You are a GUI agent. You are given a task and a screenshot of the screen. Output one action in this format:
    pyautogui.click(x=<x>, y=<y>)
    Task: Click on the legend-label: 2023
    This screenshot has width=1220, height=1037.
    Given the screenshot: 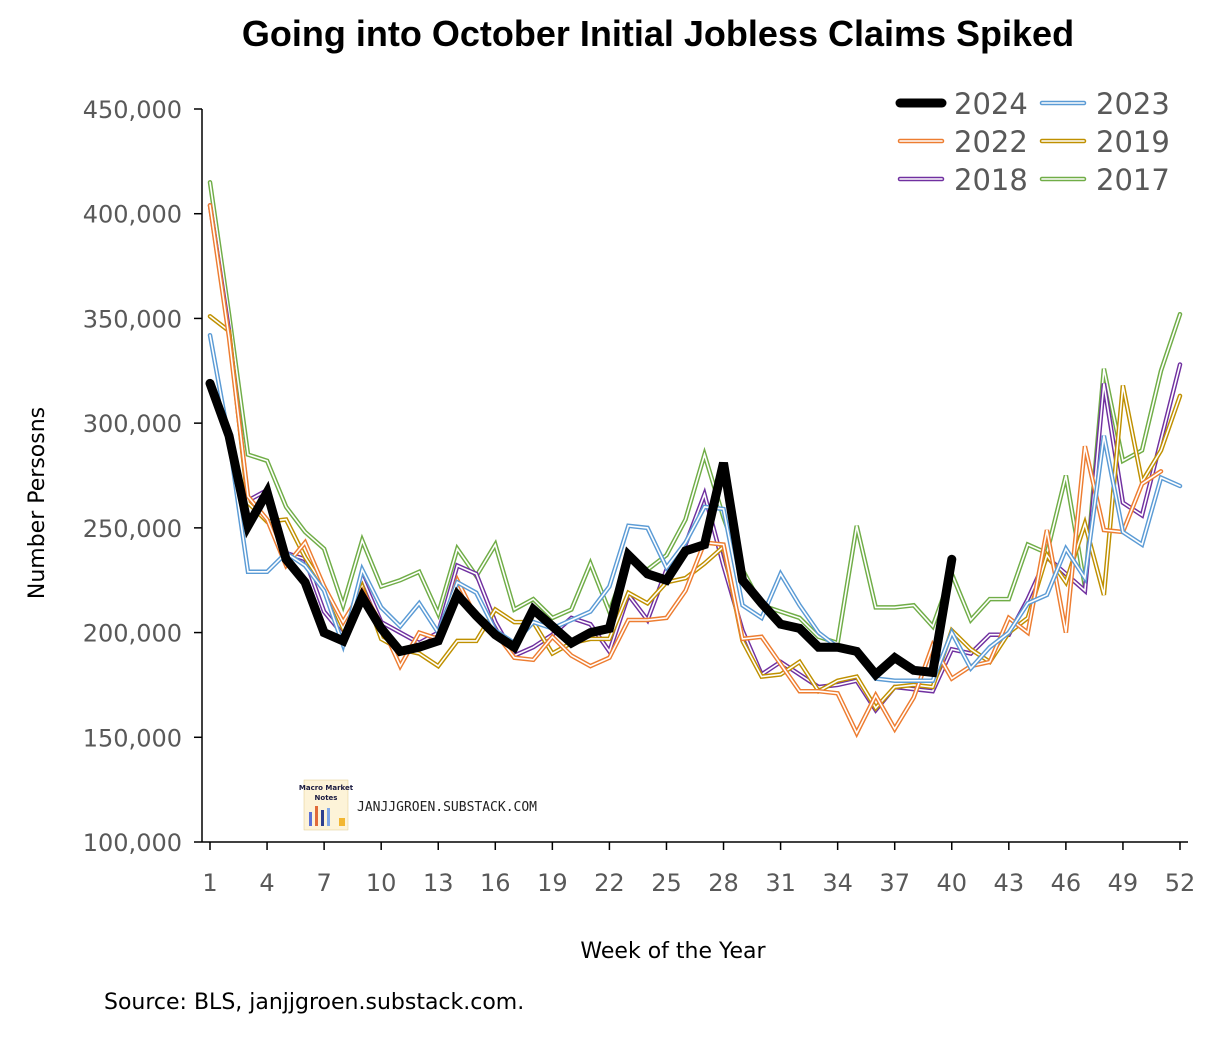 What is the action you would take?
    pyautogui.click(x=1133, y=104)
    